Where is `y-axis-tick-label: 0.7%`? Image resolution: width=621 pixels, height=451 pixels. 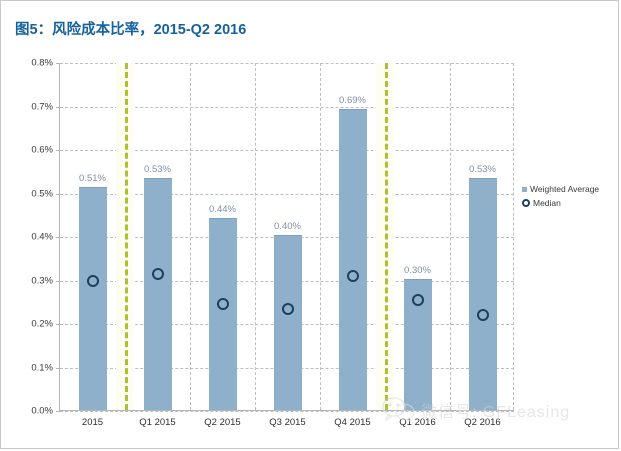
y-axis-tick-label: 0.7% is located at coordinates (42, 106).